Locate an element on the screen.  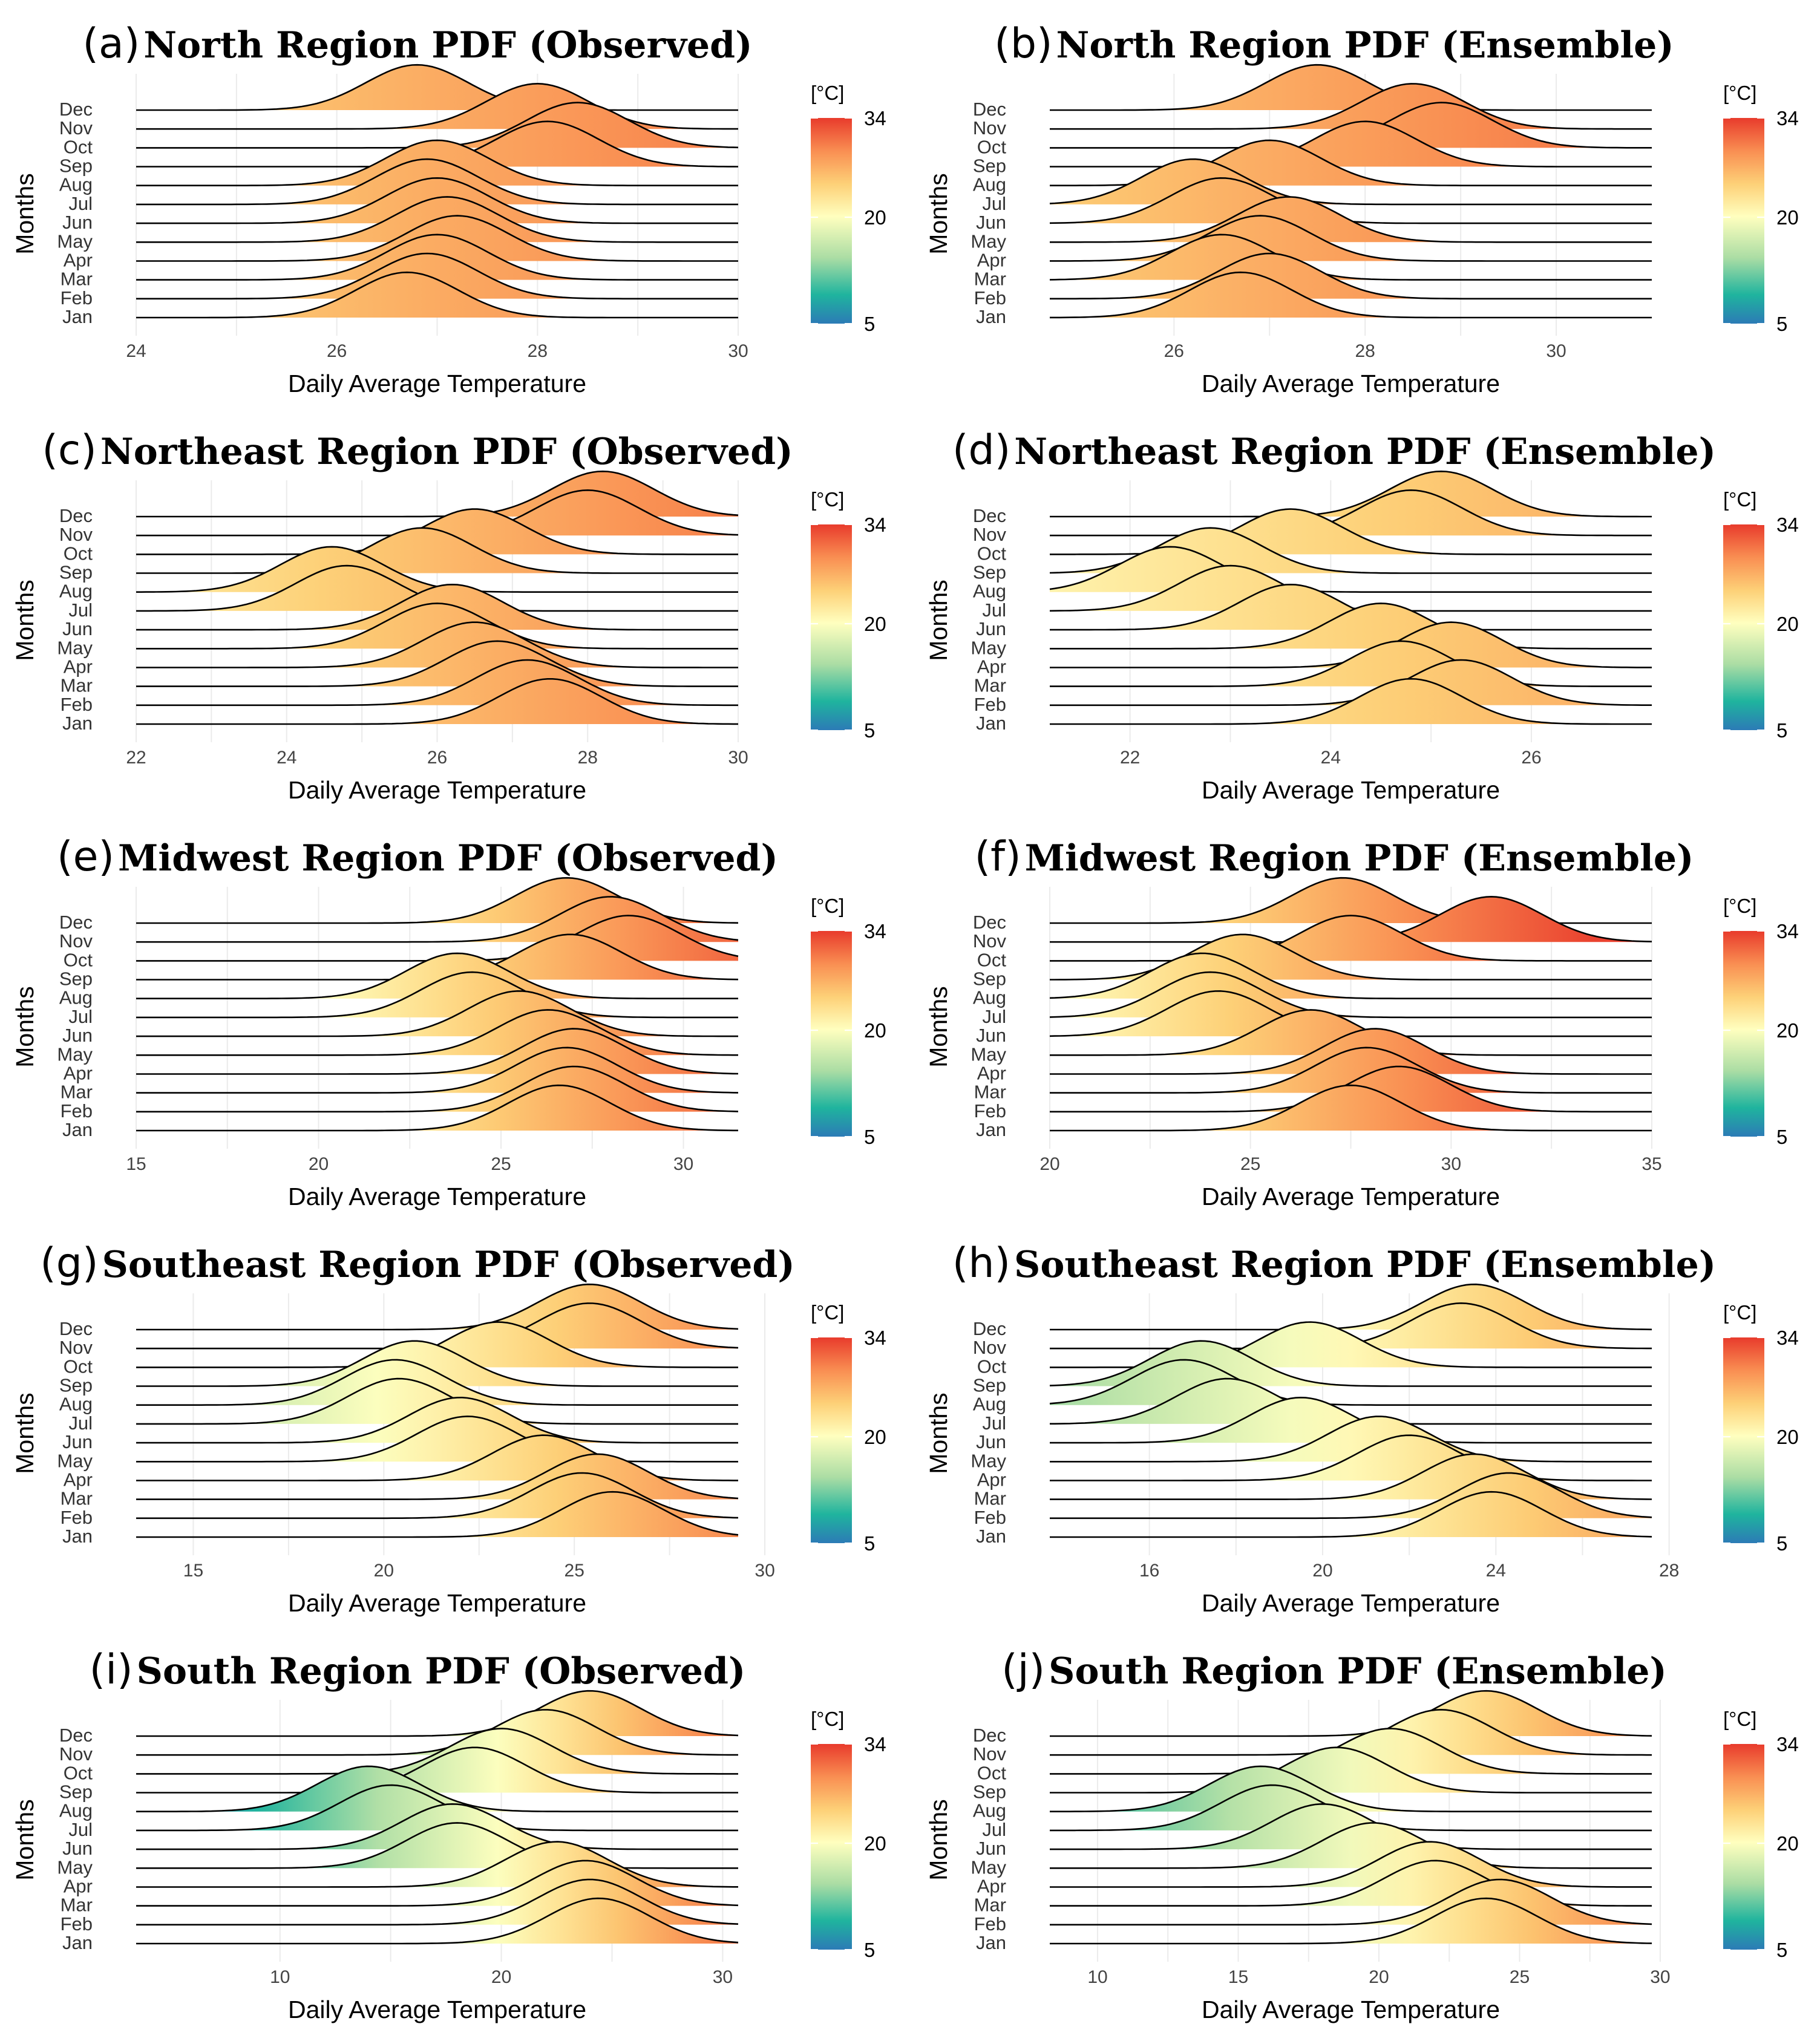
ridge-fill-jun is located at coordinates (1351, 1420).